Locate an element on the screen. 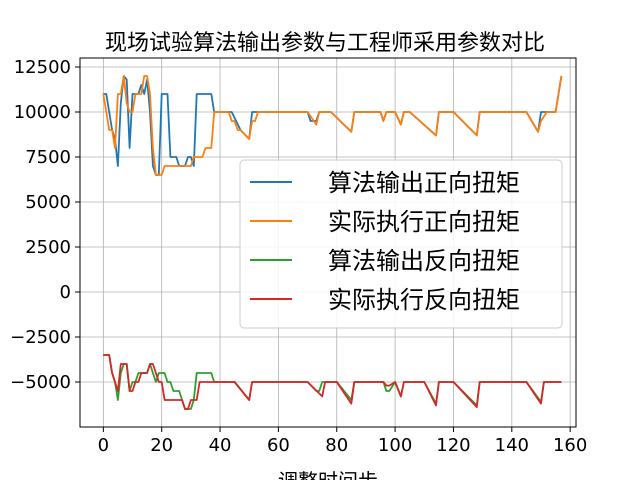 The height and width of the screenshot is (480, 640). legend-label: 算法输出正向扭矩 is located at coordinates (424, 183).